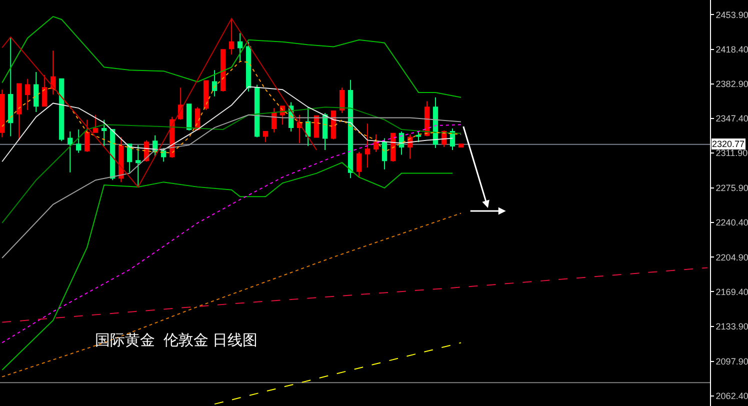  I want to click on y-tick-label: 2240.40, so click(732, 223).